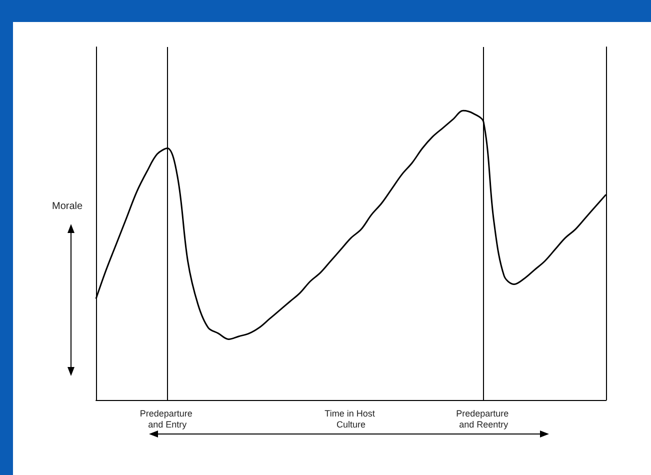  I want to click on y-axis-title: Morale, so click(67, 206).